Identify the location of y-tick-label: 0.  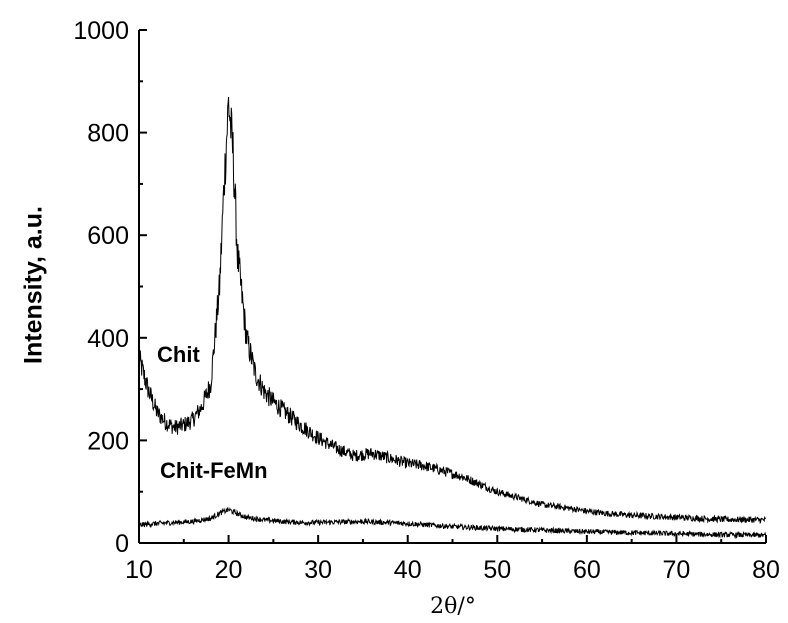
(122, 544).